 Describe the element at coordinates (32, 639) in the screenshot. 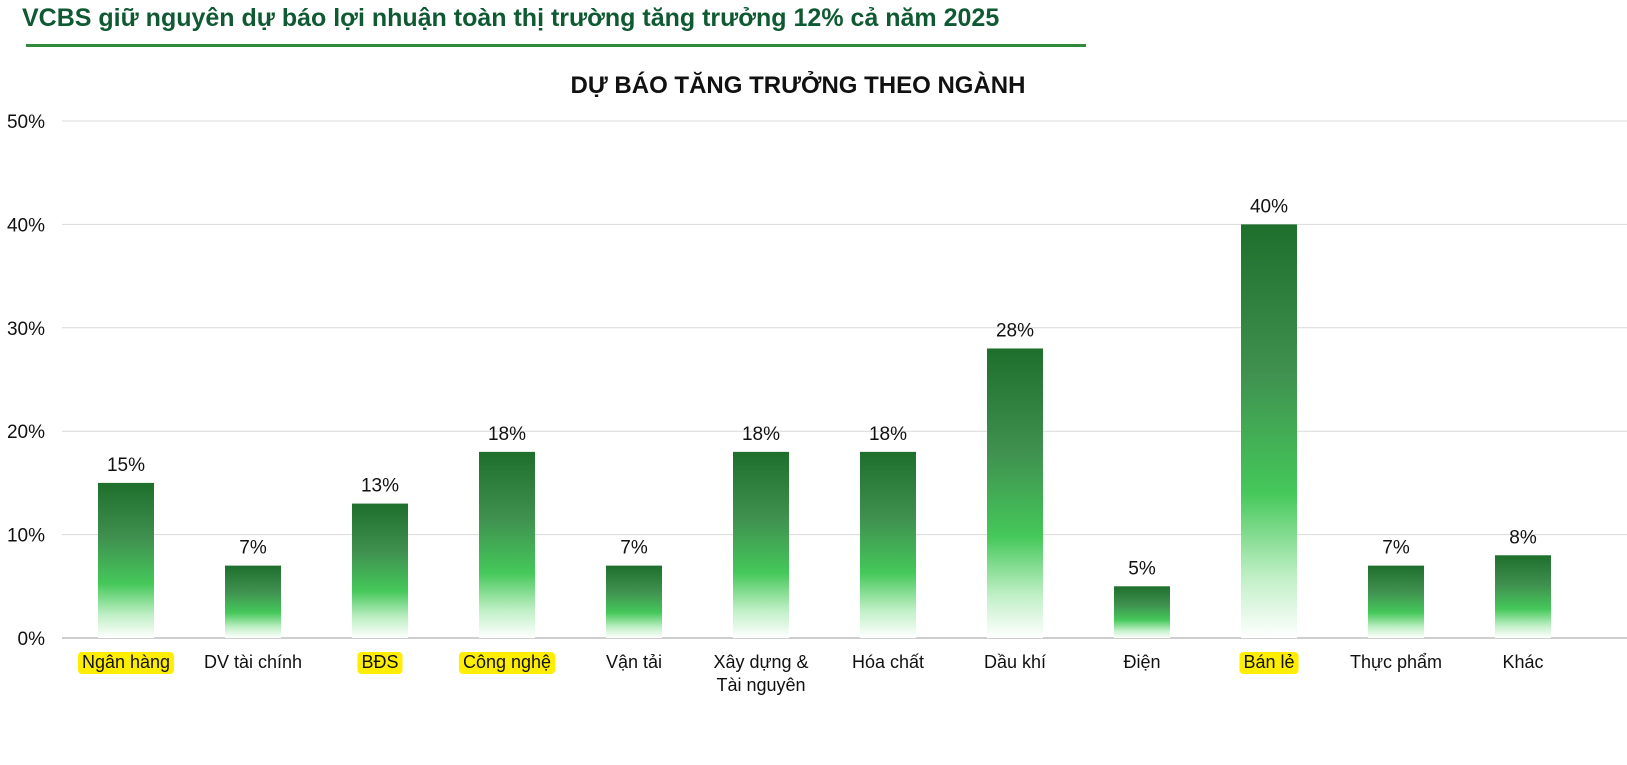

I see `y-tick-label: 0%` at that location.